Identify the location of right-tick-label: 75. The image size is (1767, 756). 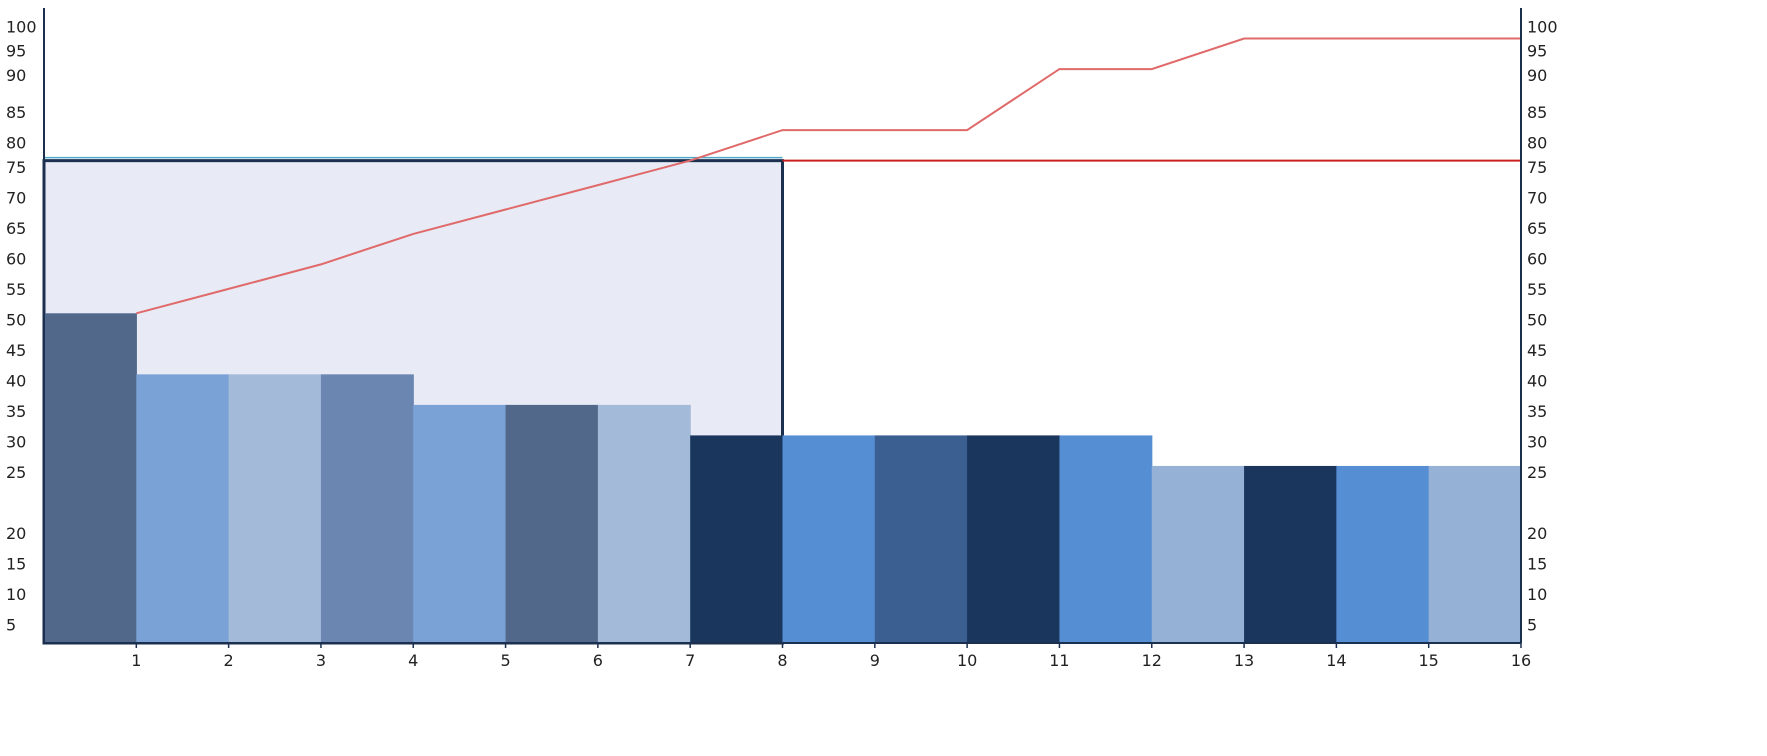
(1537, 167).